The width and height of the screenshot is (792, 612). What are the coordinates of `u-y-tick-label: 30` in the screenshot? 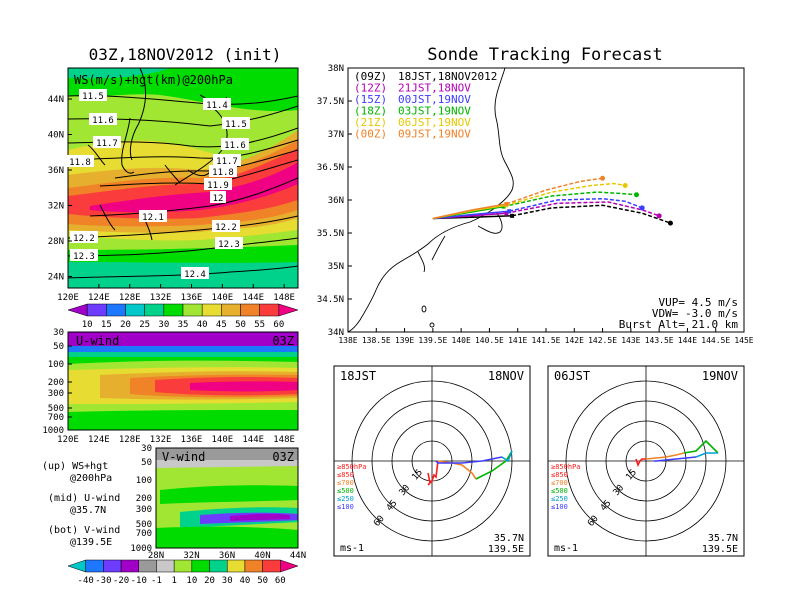 It's located at (58, 333).